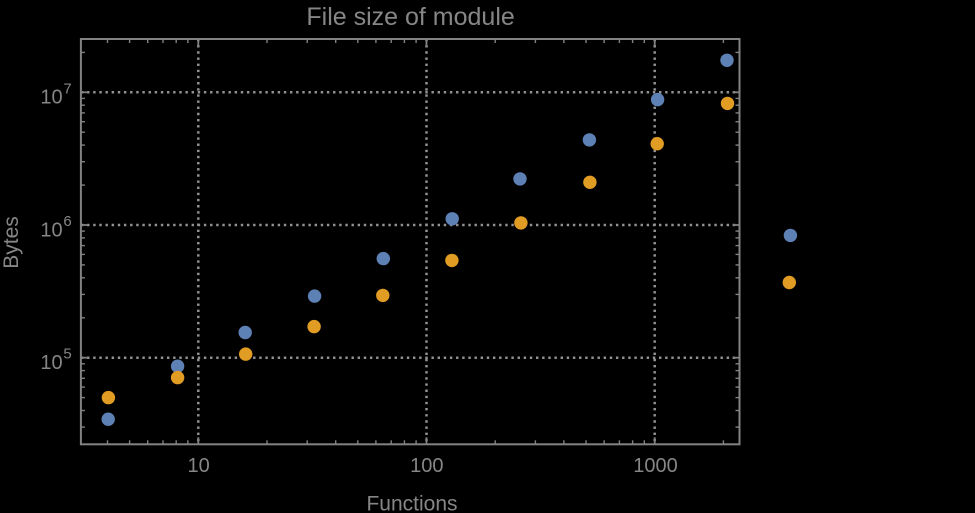  Describe the element at coordinates (411, 503) in the screenshot. I see `svg-text: Functions` at that location.